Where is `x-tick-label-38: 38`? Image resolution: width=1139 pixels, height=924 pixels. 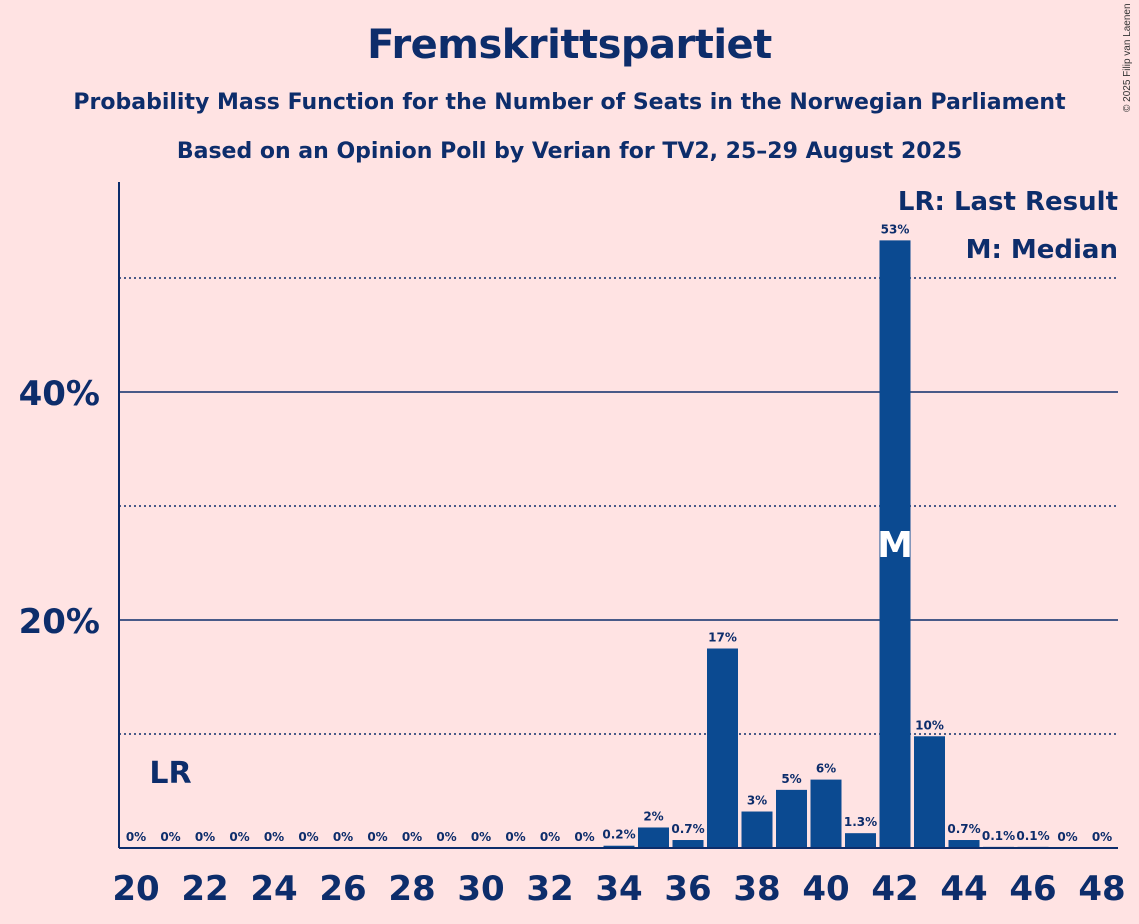 x-tick-label-38: 38 is located at coordinates (756, 889).